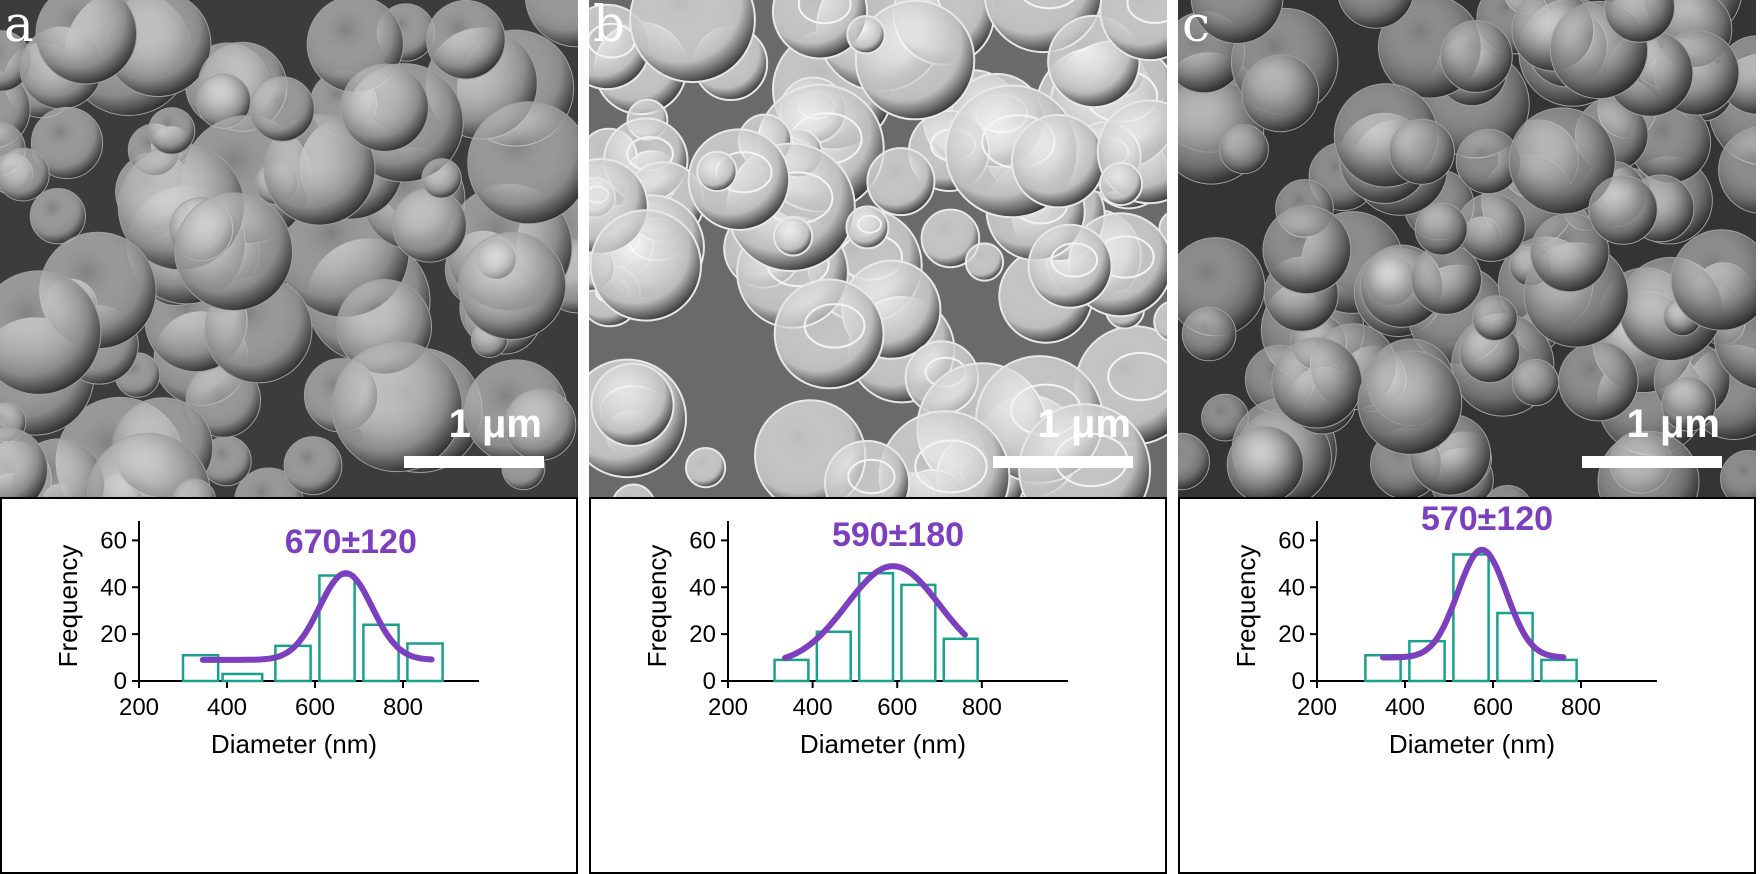  Describe the element at coordinates (728, 707) in the screenshot. I see `x-tick-label: 200` at that location.